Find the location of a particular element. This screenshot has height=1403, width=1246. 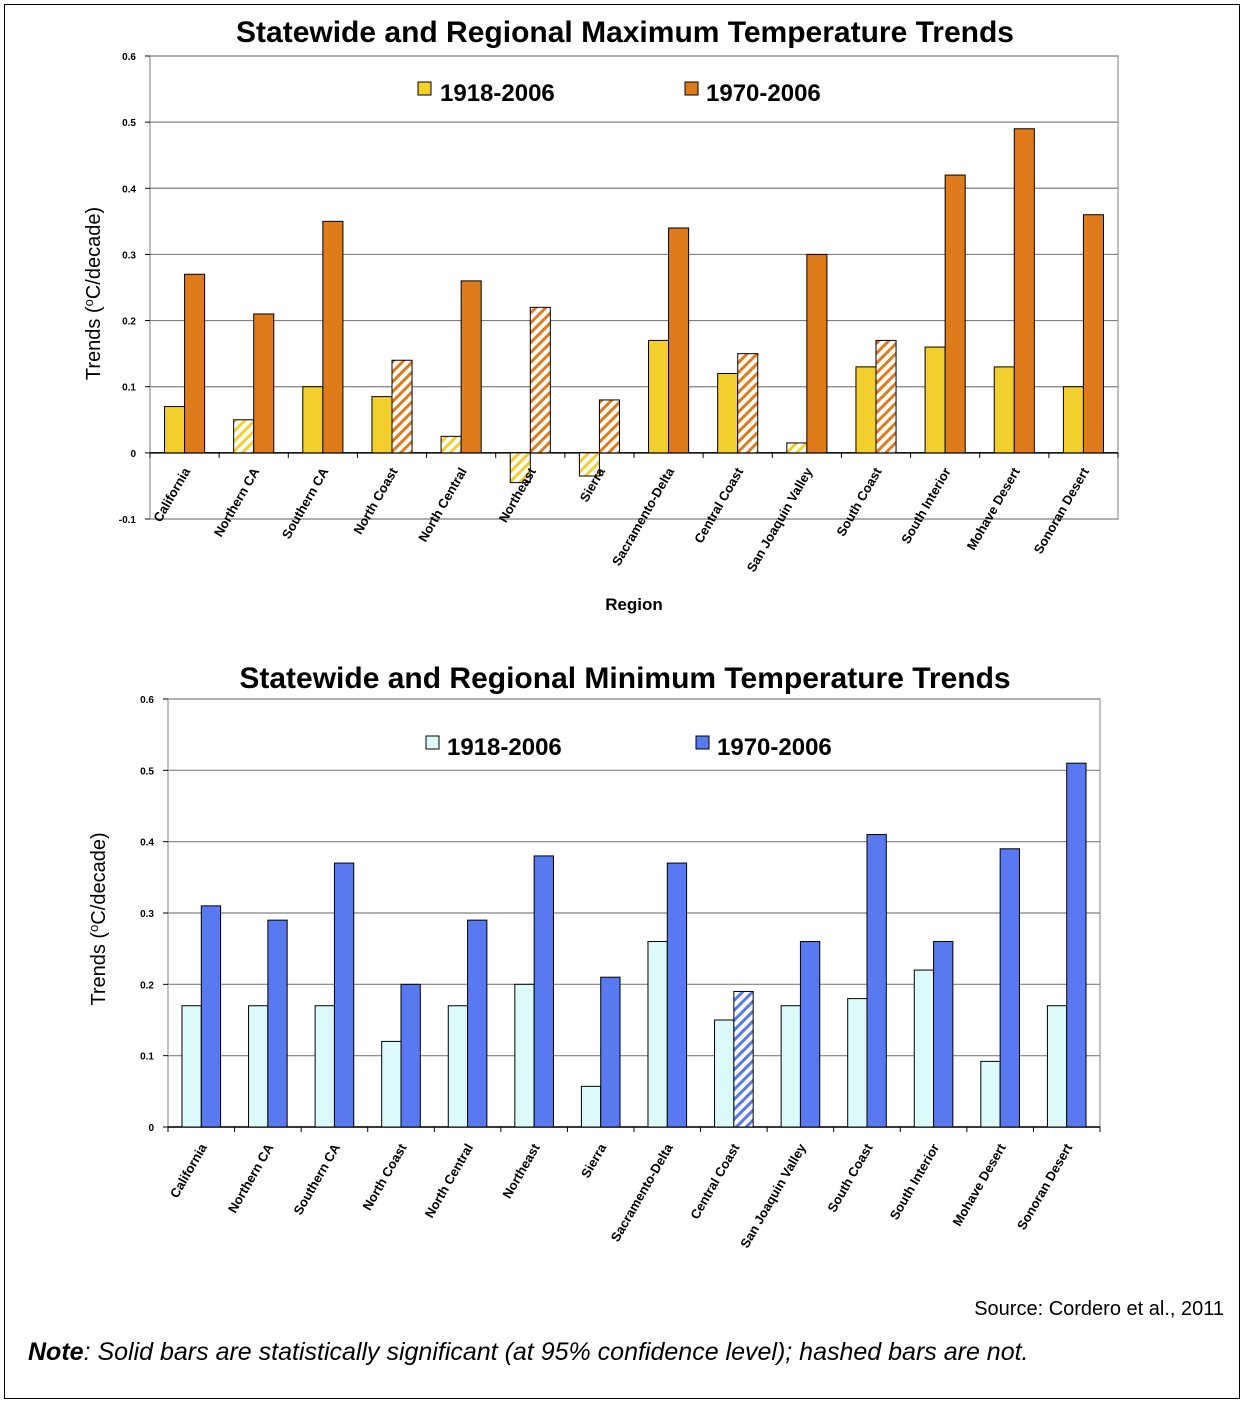

footnote-label: Note is located at coordinates (56, 1352).